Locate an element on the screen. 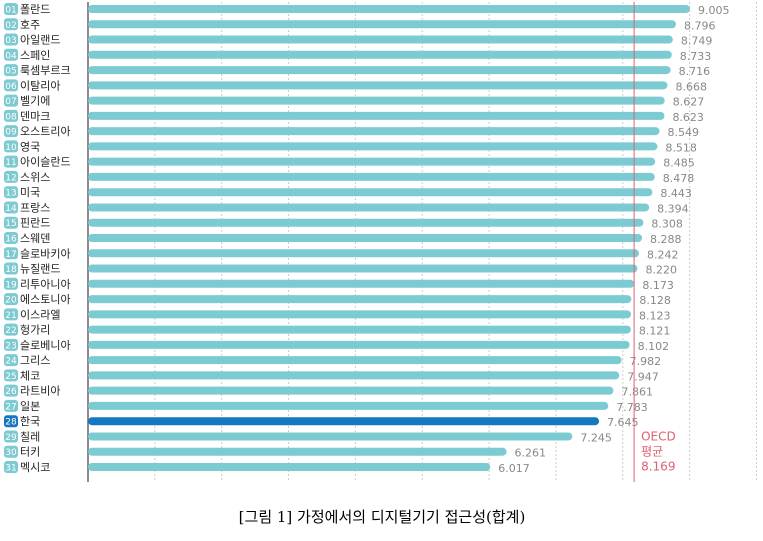 The image size is (763, 541). value-label: 8.121 is located at coordinates (655, 331).